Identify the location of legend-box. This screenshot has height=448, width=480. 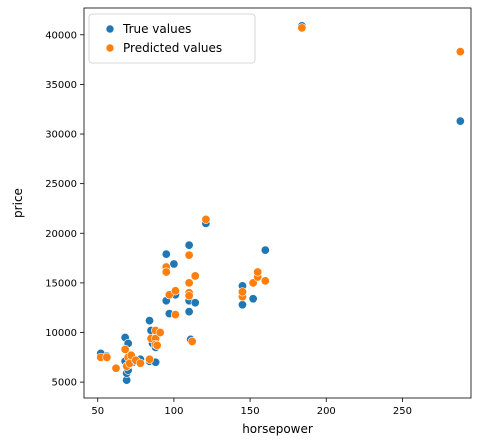
(172, 38).